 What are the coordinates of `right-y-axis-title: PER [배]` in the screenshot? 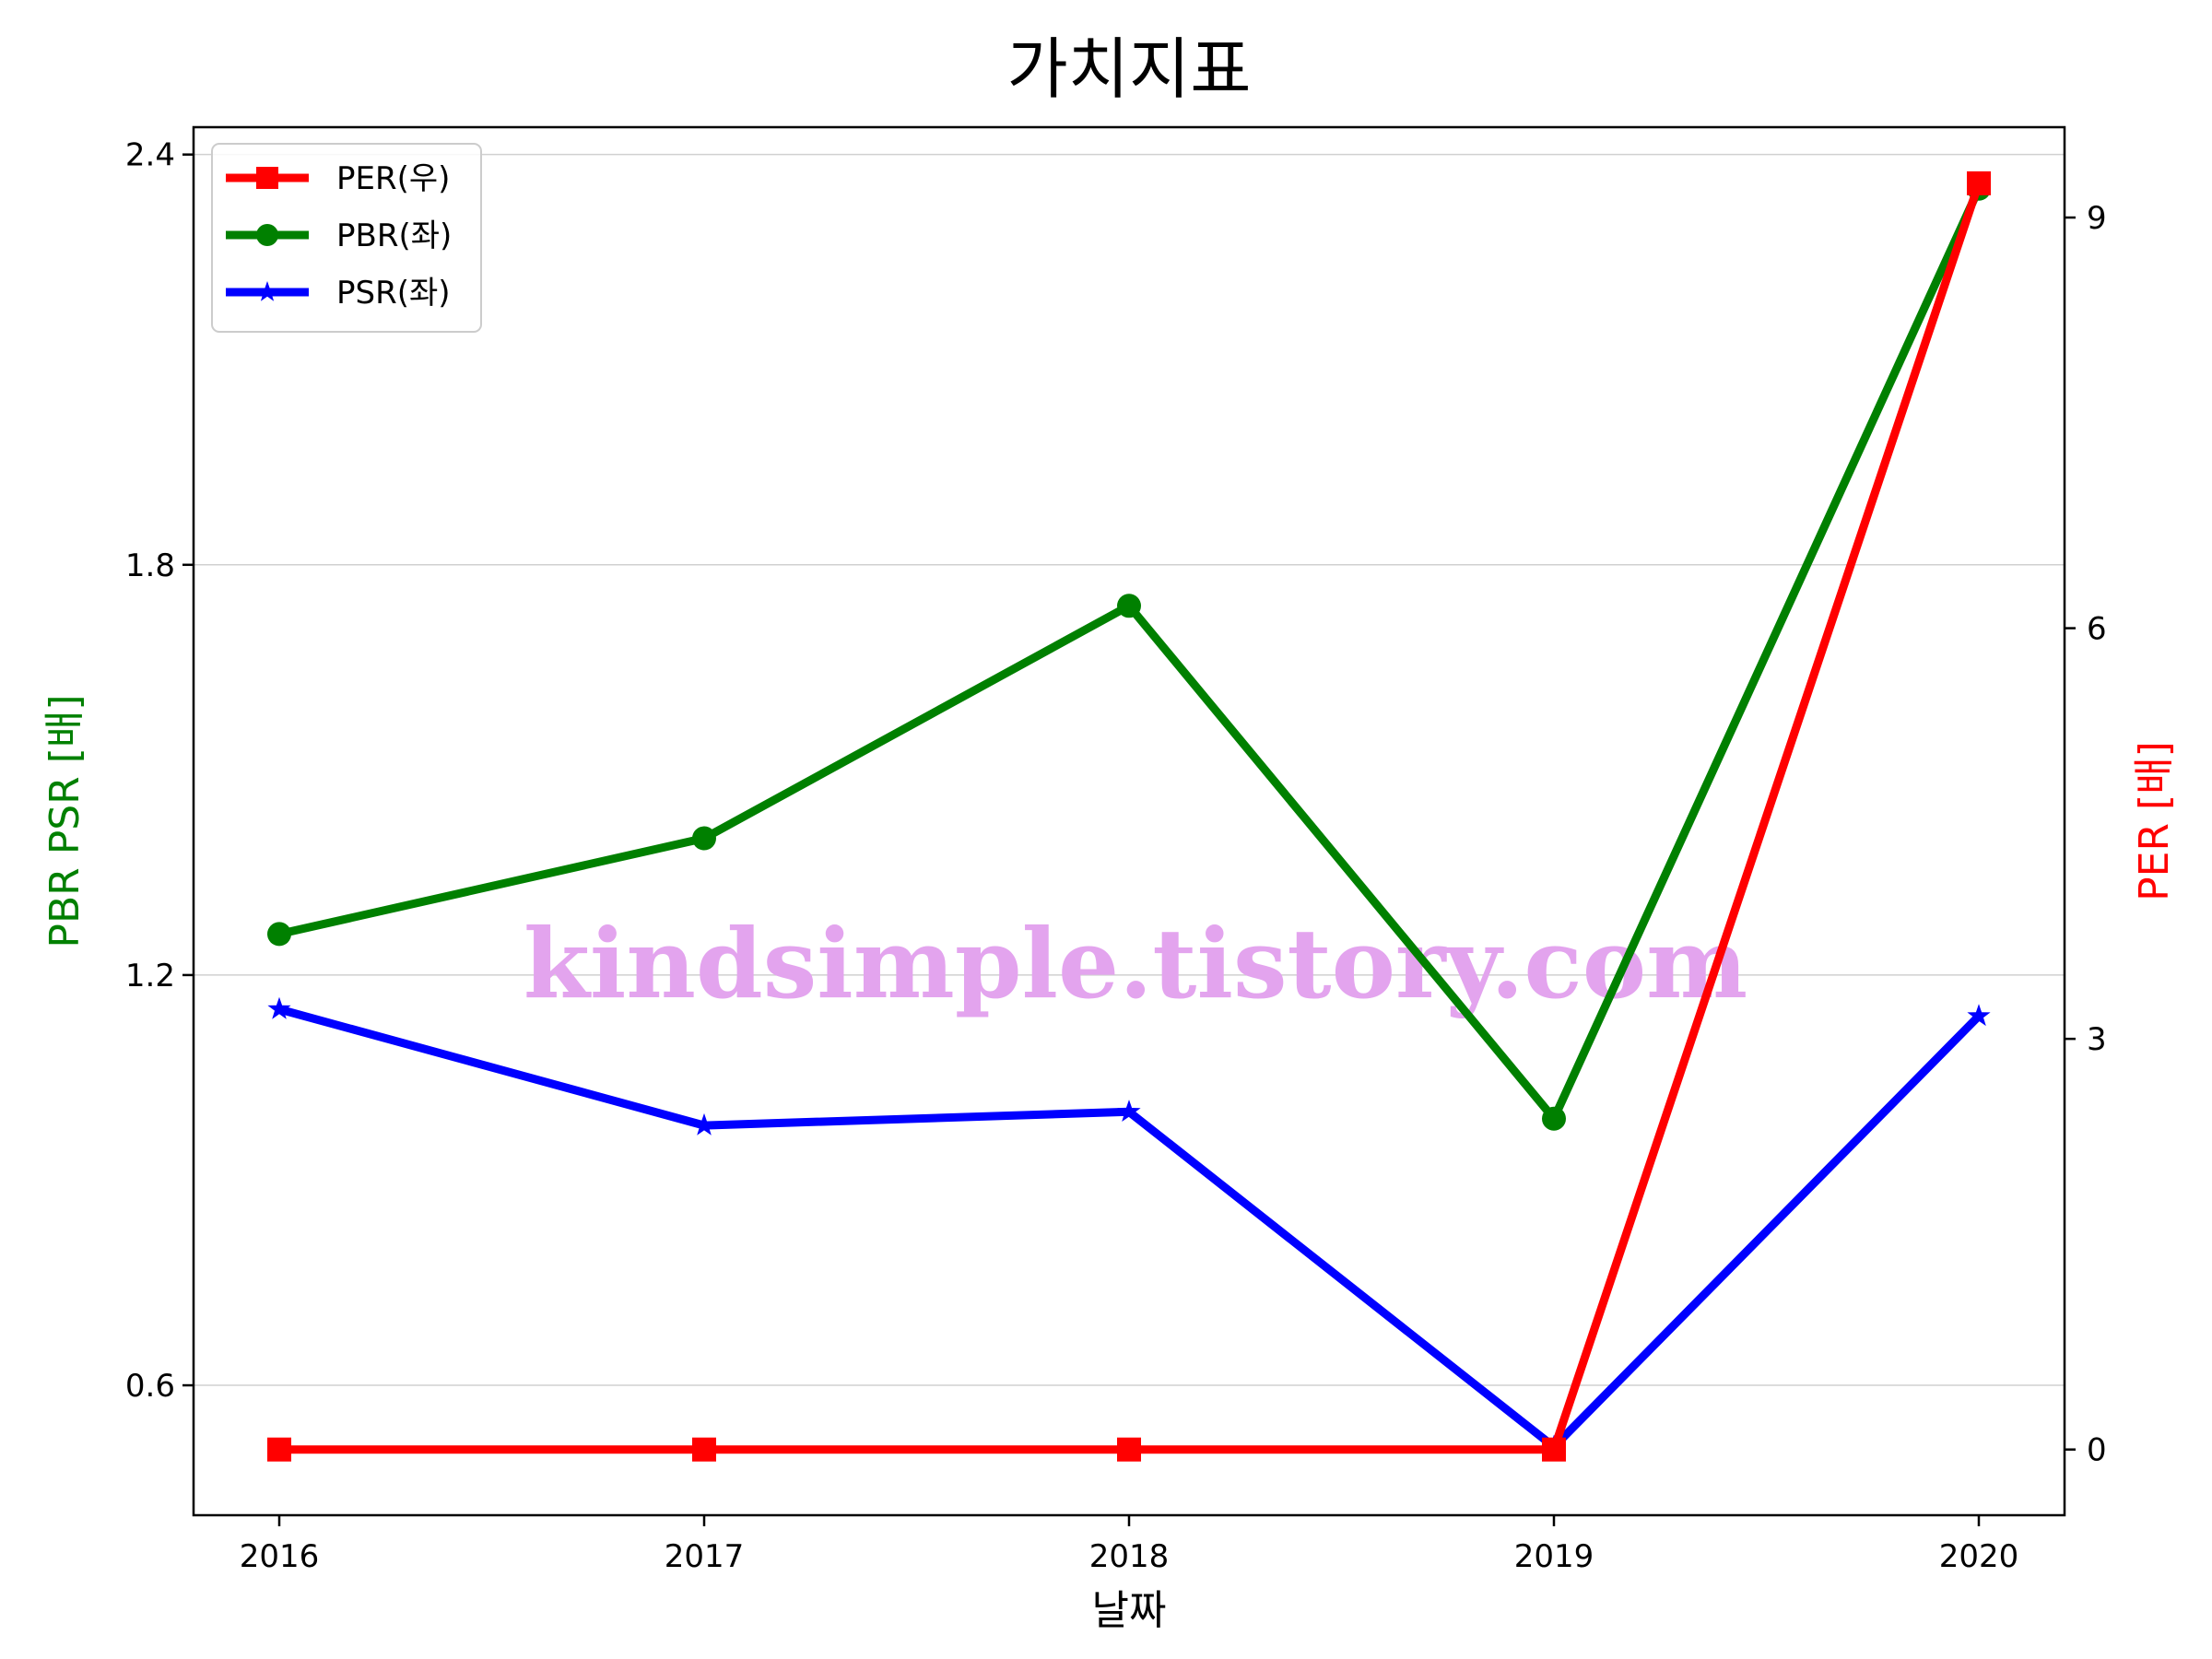 It's located at (2154, 821).